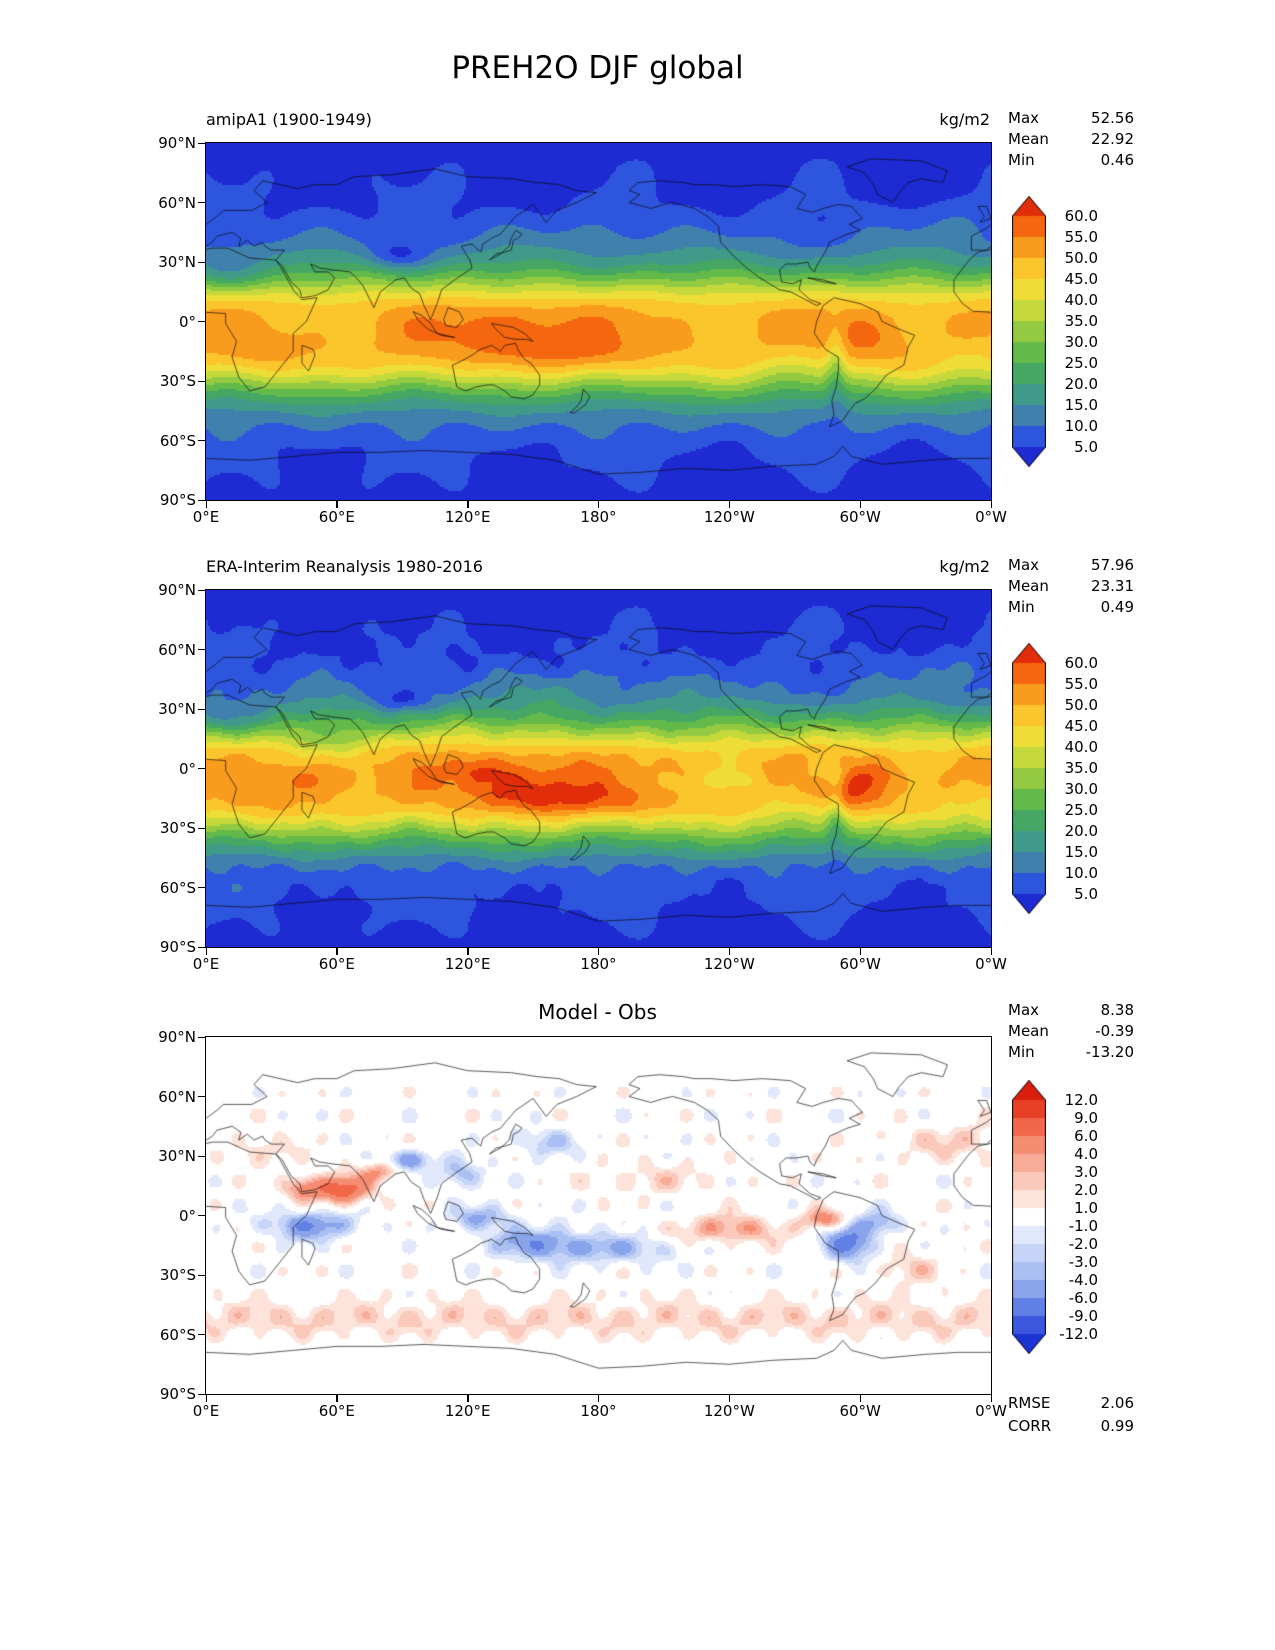 Image resolution: width=1275 pixels, height=1650 pixels. What do you see at coordinates (1071, 586) in the screenshot?
I see `stats-obs: Max 57.96 Mean 23.31 Min 0.49` at bounding box center [1071, 586].